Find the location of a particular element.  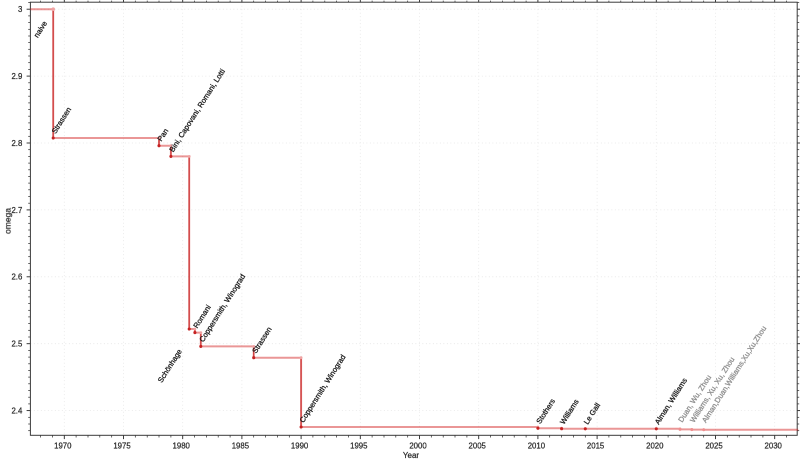

svg-text: 1990 is located at coordinates (300, 445).